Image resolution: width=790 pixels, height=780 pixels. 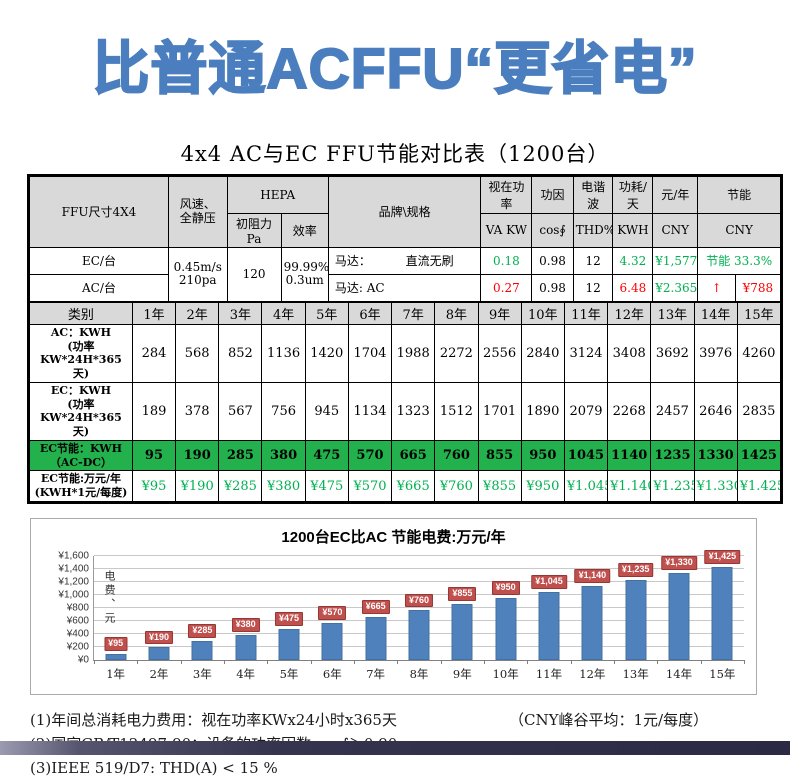 What do you see at coordinates (154, 313) in the screenshot?
I see `year-header-cell: 1年` at bounding box center [154, 313].